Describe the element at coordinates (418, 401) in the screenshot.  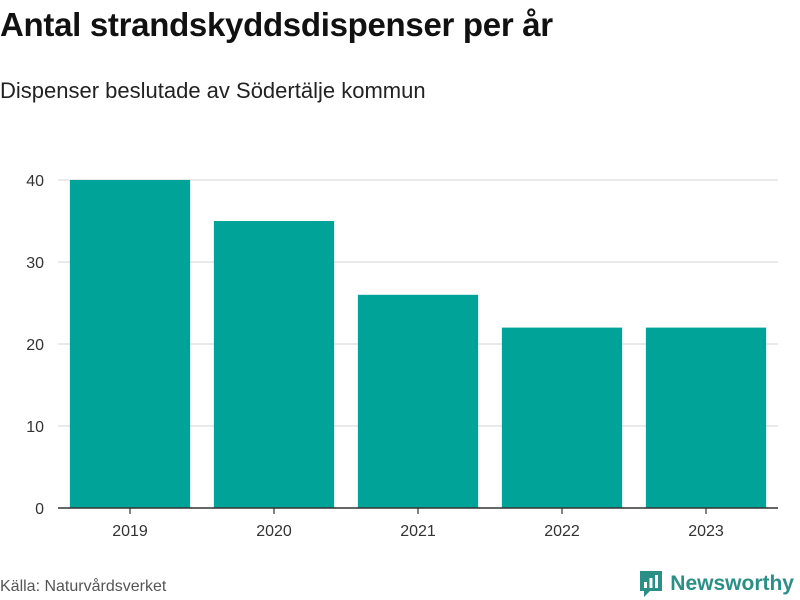
I see `bar-2021` at that location.